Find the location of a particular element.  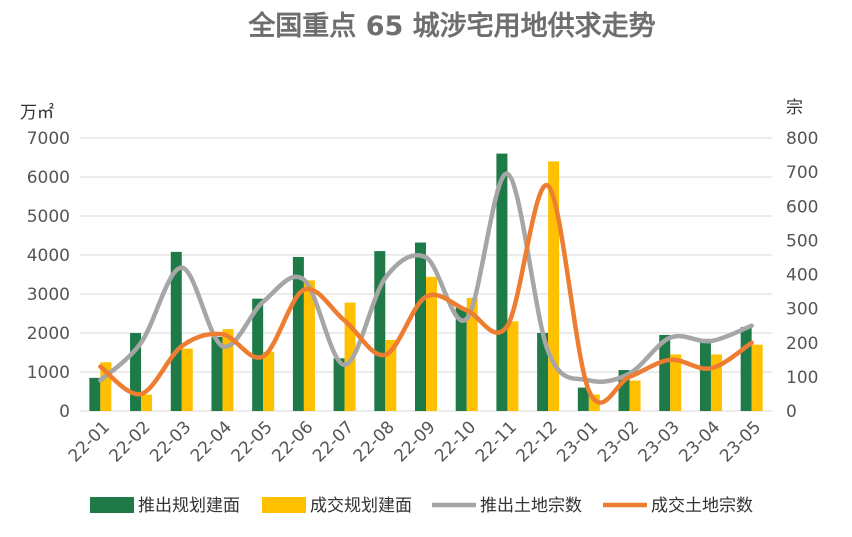

y-right-tick-label: 800 is located at coordinates (802, 139).